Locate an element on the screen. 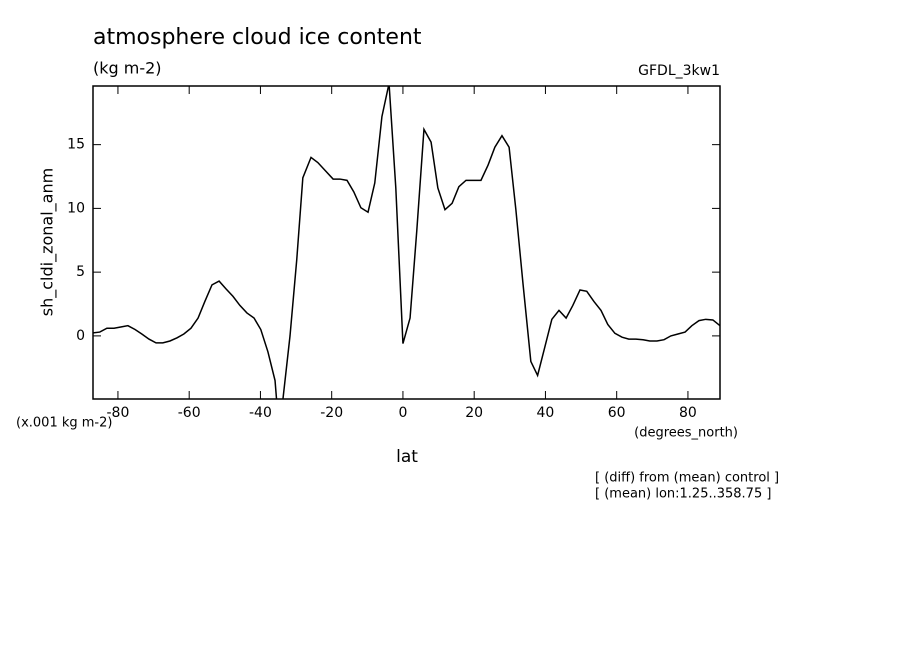  dataset-label: GFDL_3kw1 is located at coordinates (679, 71).